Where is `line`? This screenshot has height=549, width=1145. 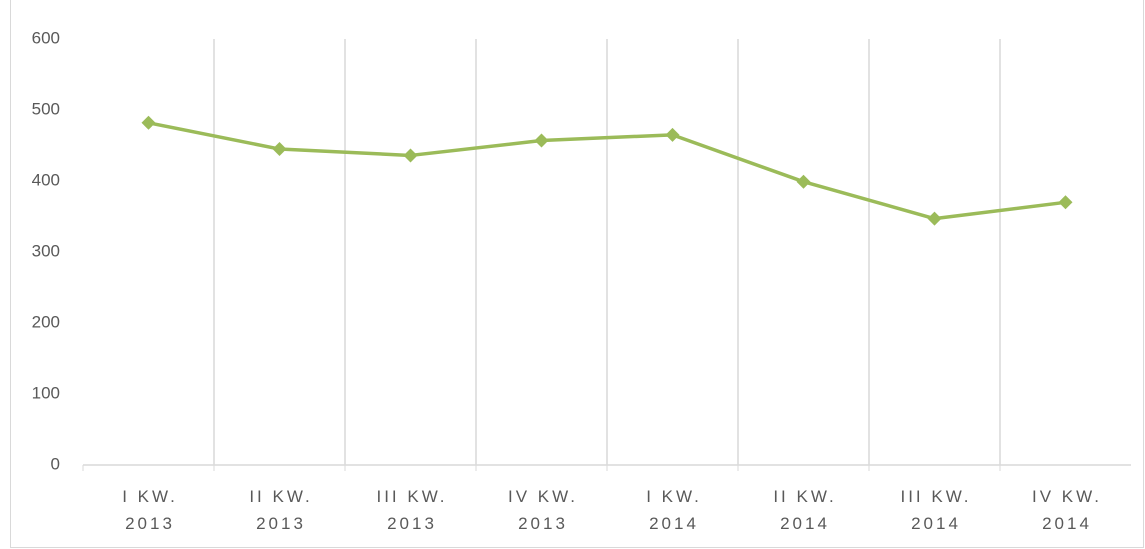
line is located at coordinates (607, 171).